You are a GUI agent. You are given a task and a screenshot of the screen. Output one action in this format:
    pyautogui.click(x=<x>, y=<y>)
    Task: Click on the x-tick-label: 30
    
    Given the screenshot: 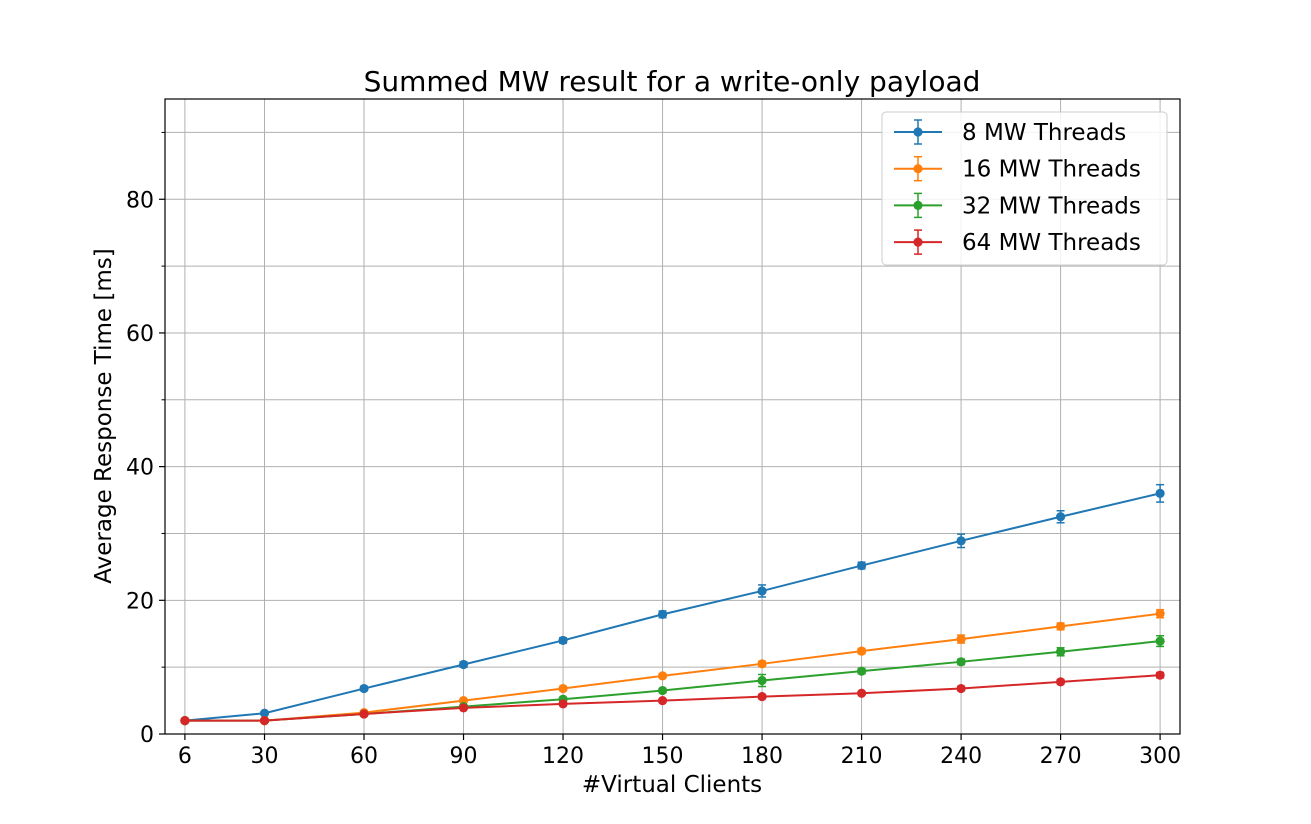 What is the action you would take?
    pyautogui.click(x=265, y=756)
    